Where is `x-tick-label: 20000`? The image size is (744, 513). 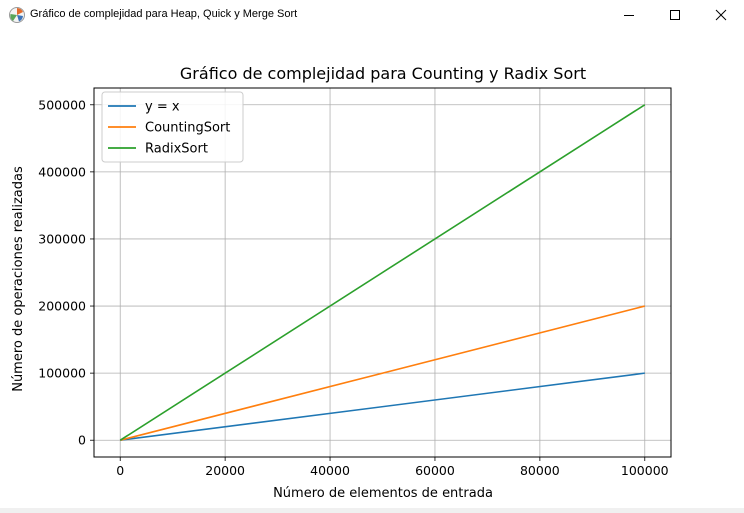
x-tick-label: 20000 is located at coordinates (225, 470).